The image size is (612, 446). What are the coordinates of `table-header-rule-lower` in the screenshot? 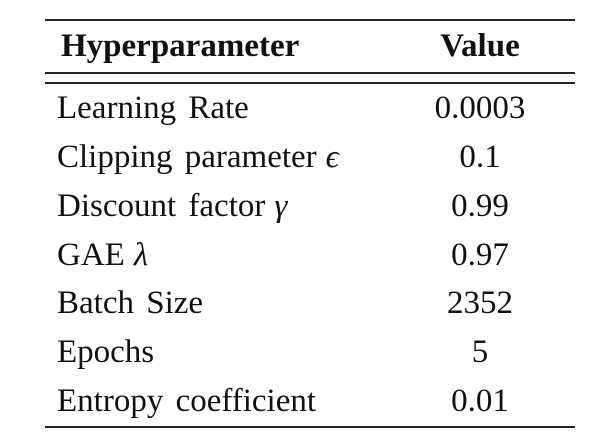 It's located at (310, 83).